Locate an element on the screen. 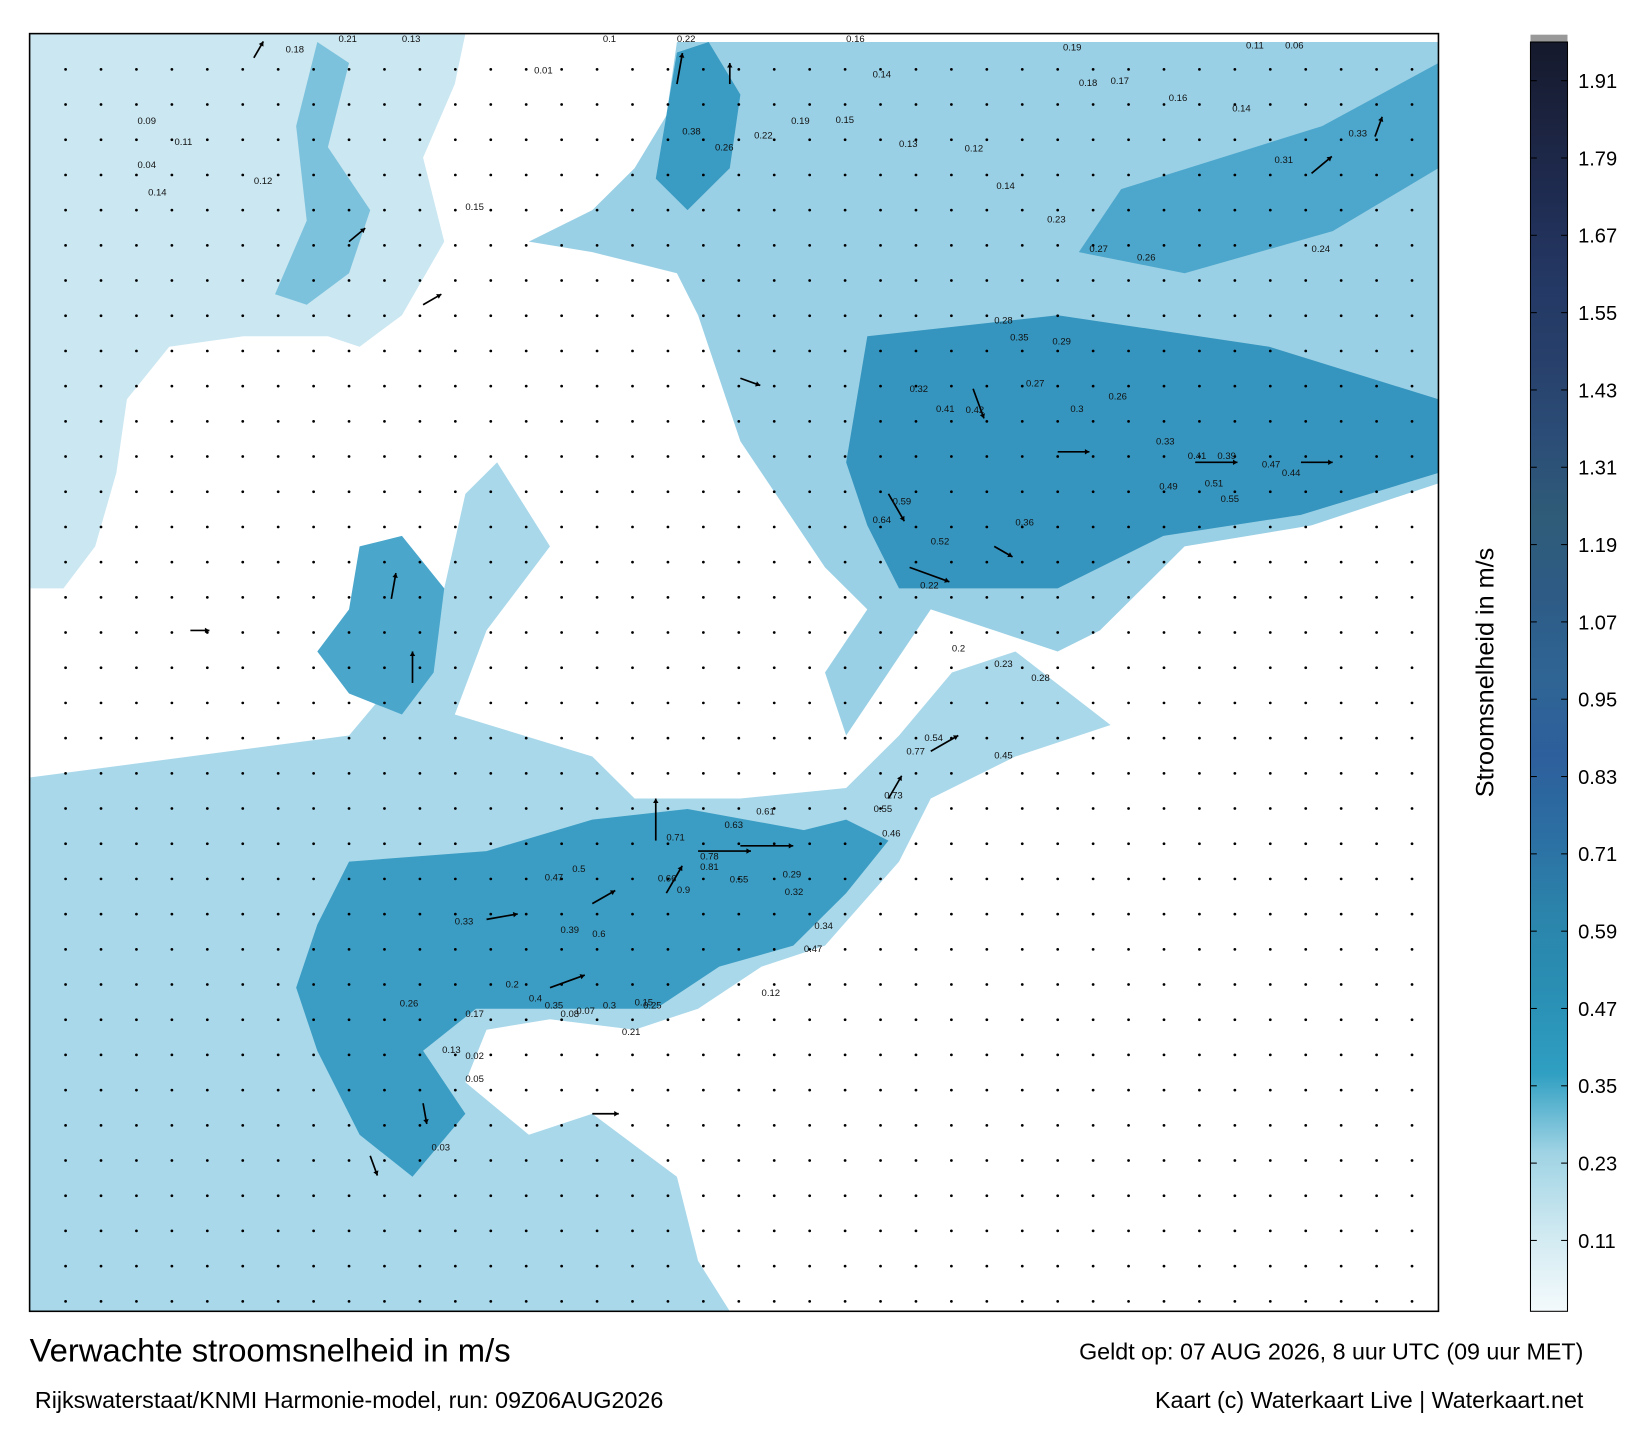 This screenshot has width=1650, height=1455. water-area is located at coordinates (592, 993).